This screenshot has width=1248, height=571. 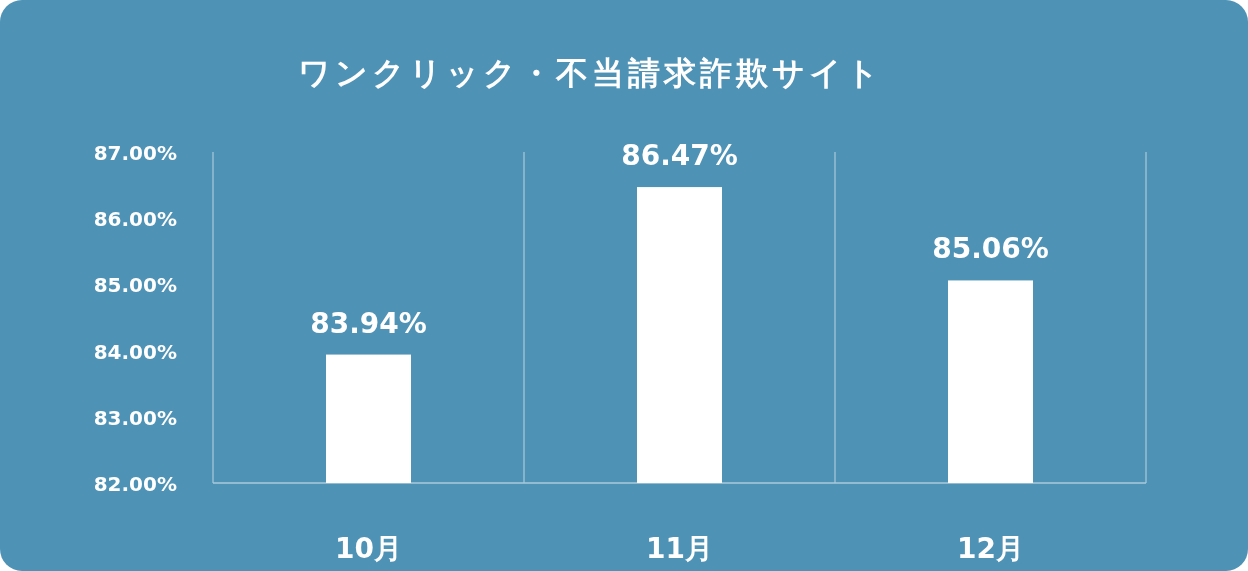 I want to click on data-label: 83.94%, so click(x=368, y=323).